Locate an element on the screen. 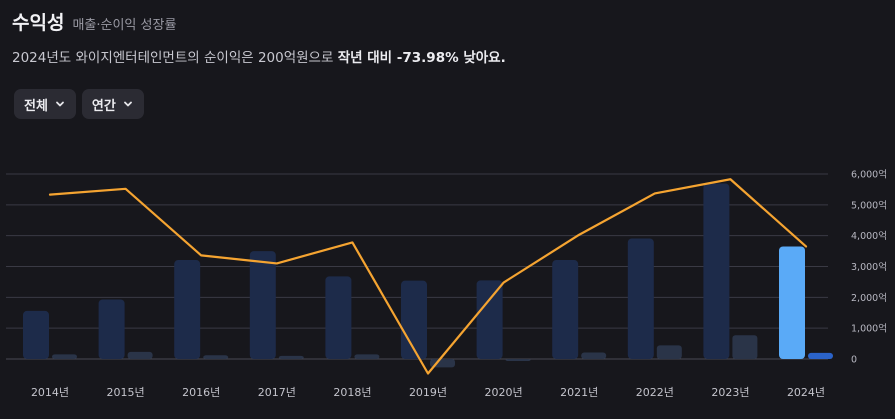 This screenshot has width=895, height=419. x-tick-label: 2017년 is located at coordinates (277, 392).